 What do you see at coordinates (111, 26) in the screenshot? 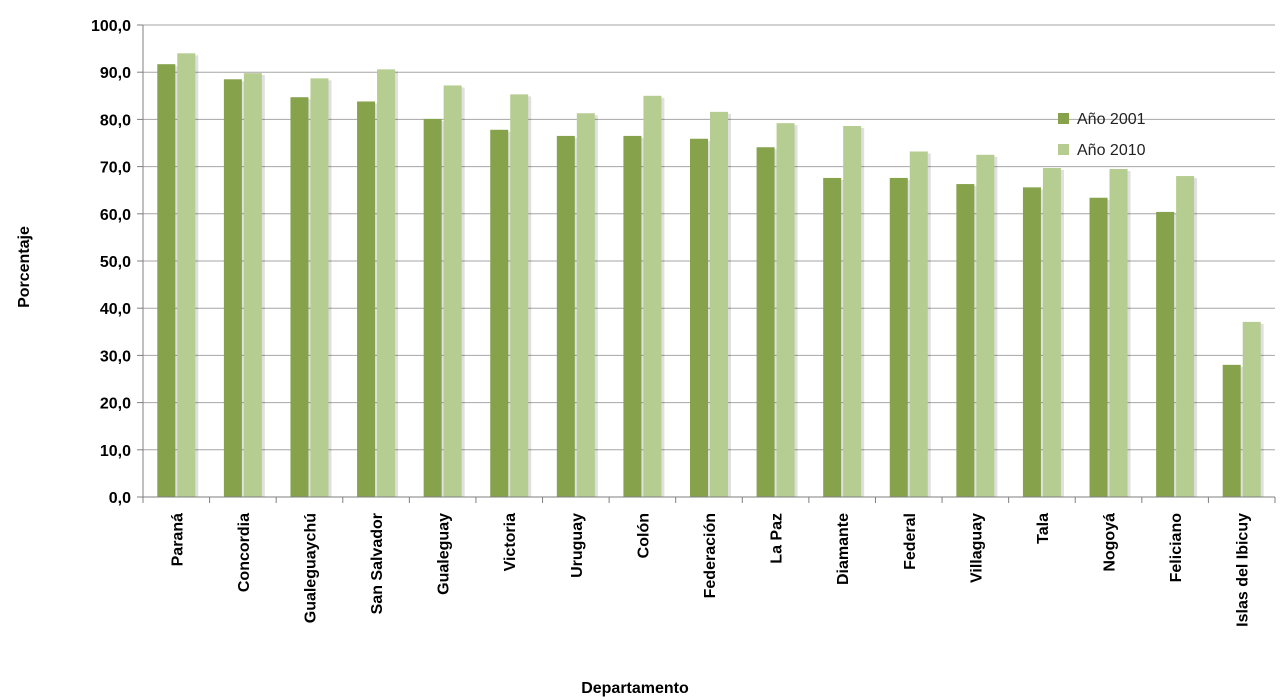
I see `y-tick-label: 100,0` at bounding box center [111, 26].